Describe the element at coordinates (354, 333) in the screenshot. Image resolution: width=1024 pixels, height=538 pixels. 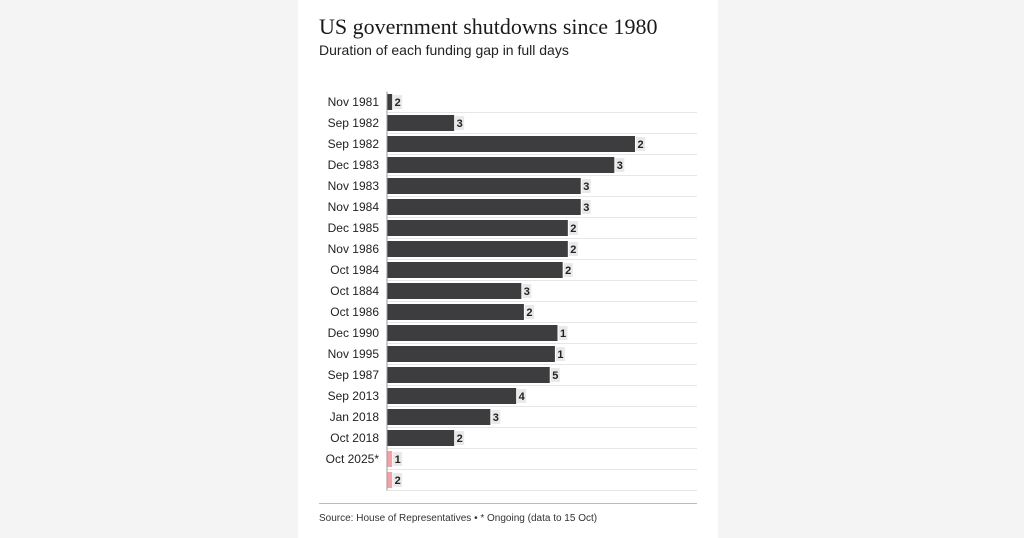
I see `category-label: Dec 1990` at that location.